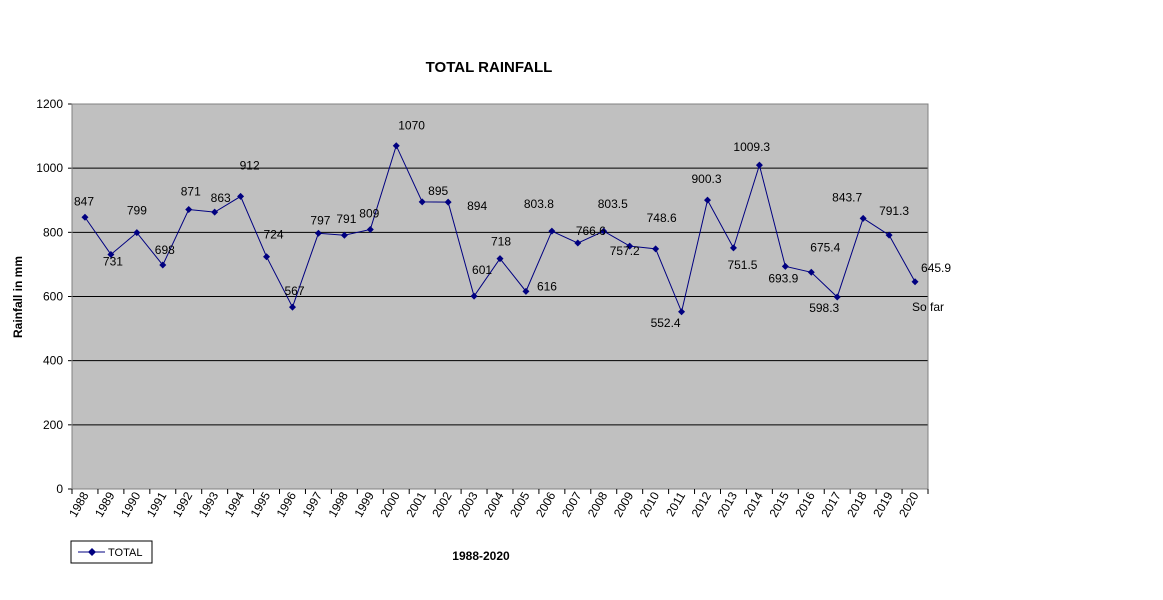 Image resolution: width=1163 pixels, height=600 pixels. What do you see at coordinates (113, 261) in the screenshot?
I see `data-label: 731` at bounding box center [113, 261].